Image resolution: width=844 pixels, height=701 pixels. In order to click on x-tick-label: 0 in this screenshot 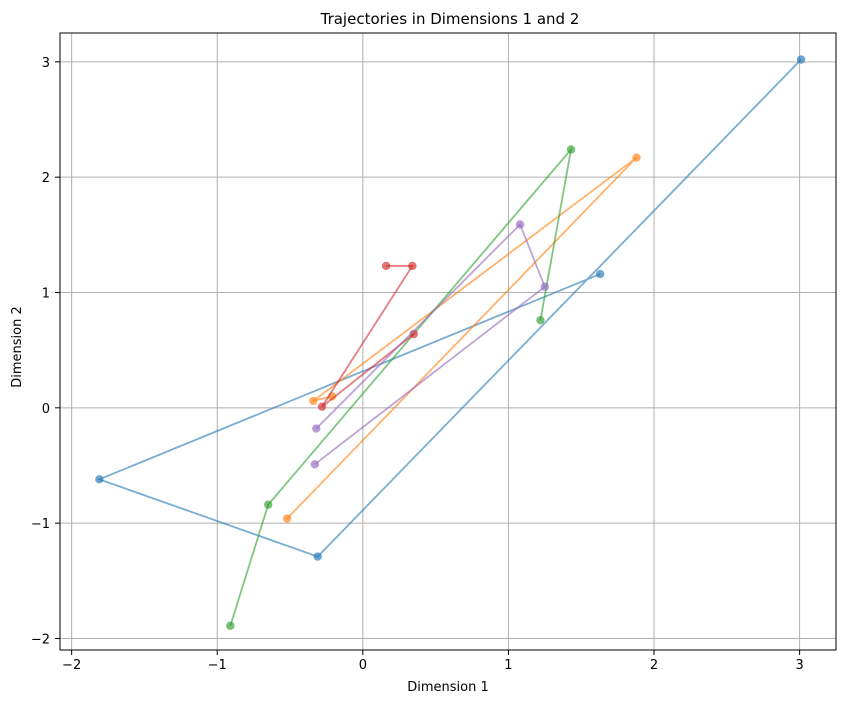, I will do `click(363, 665)`.